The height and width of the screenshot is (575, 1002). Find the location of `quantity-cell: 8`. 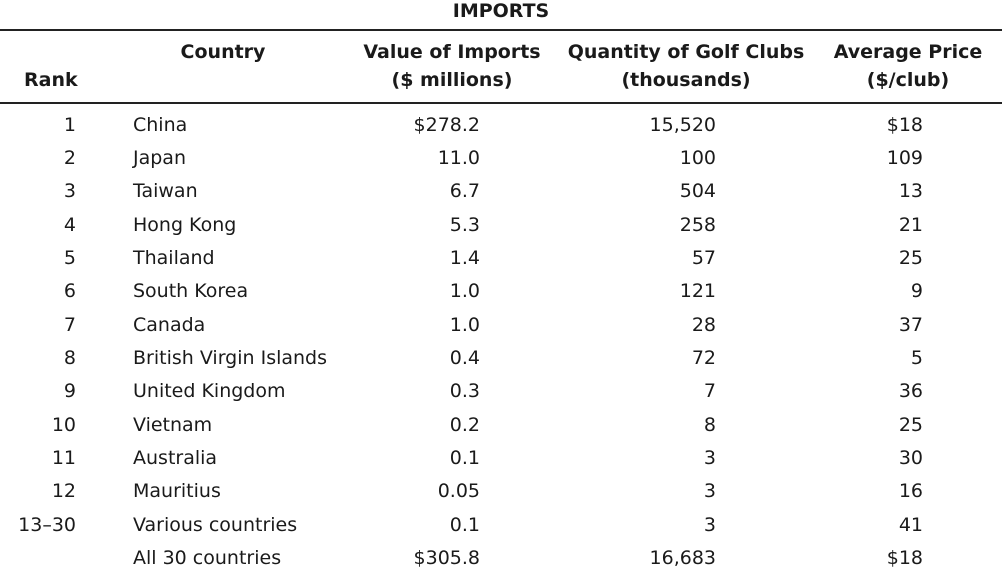

quantity-cell: 8 is located at coordinates (709, 425).